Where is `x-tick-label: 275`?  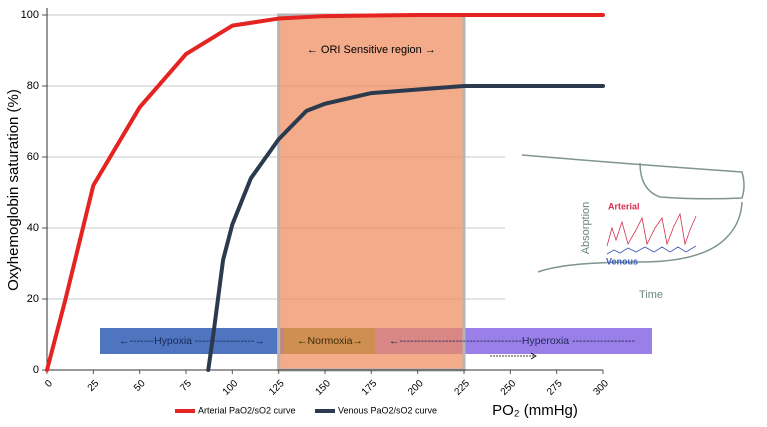 x-tick-label: 275 is located at coordinates (555, 388).